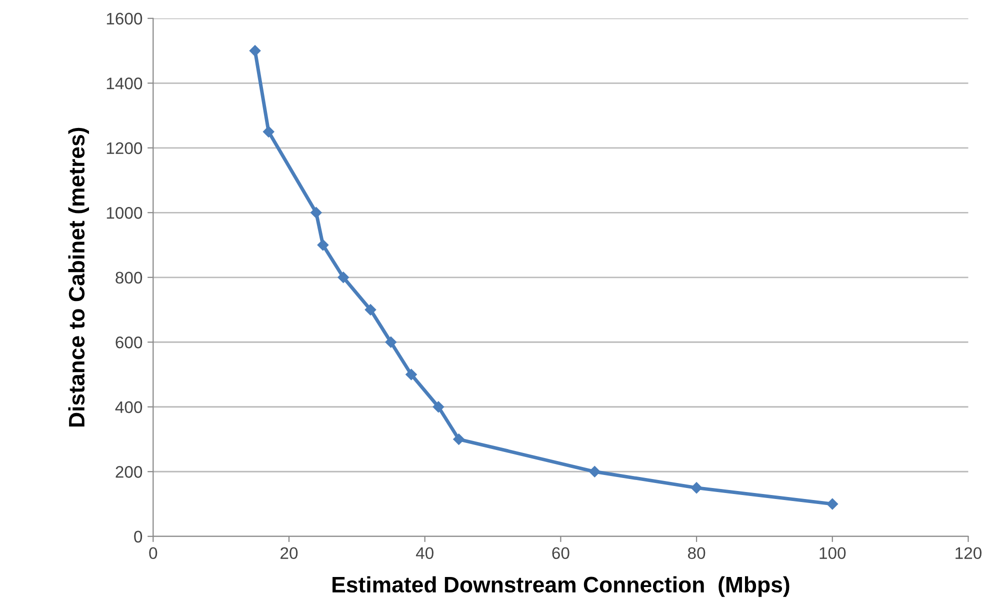 Image resolution: width=988 pixels, height=613 pixels. What do you see at coordinates (124, 18) in the screenshot?
I see `y-tick-label: 1600` at bounding box center [124, 18].